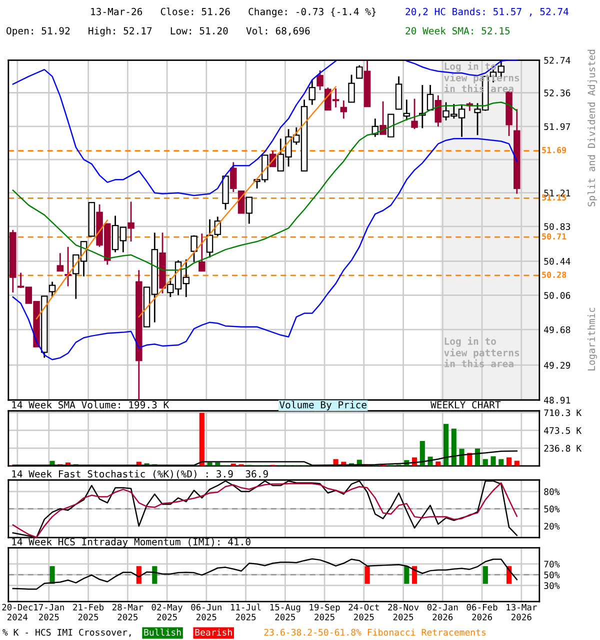  I want to click on text: Split and Dividend Adjusted, so click(592, 128).